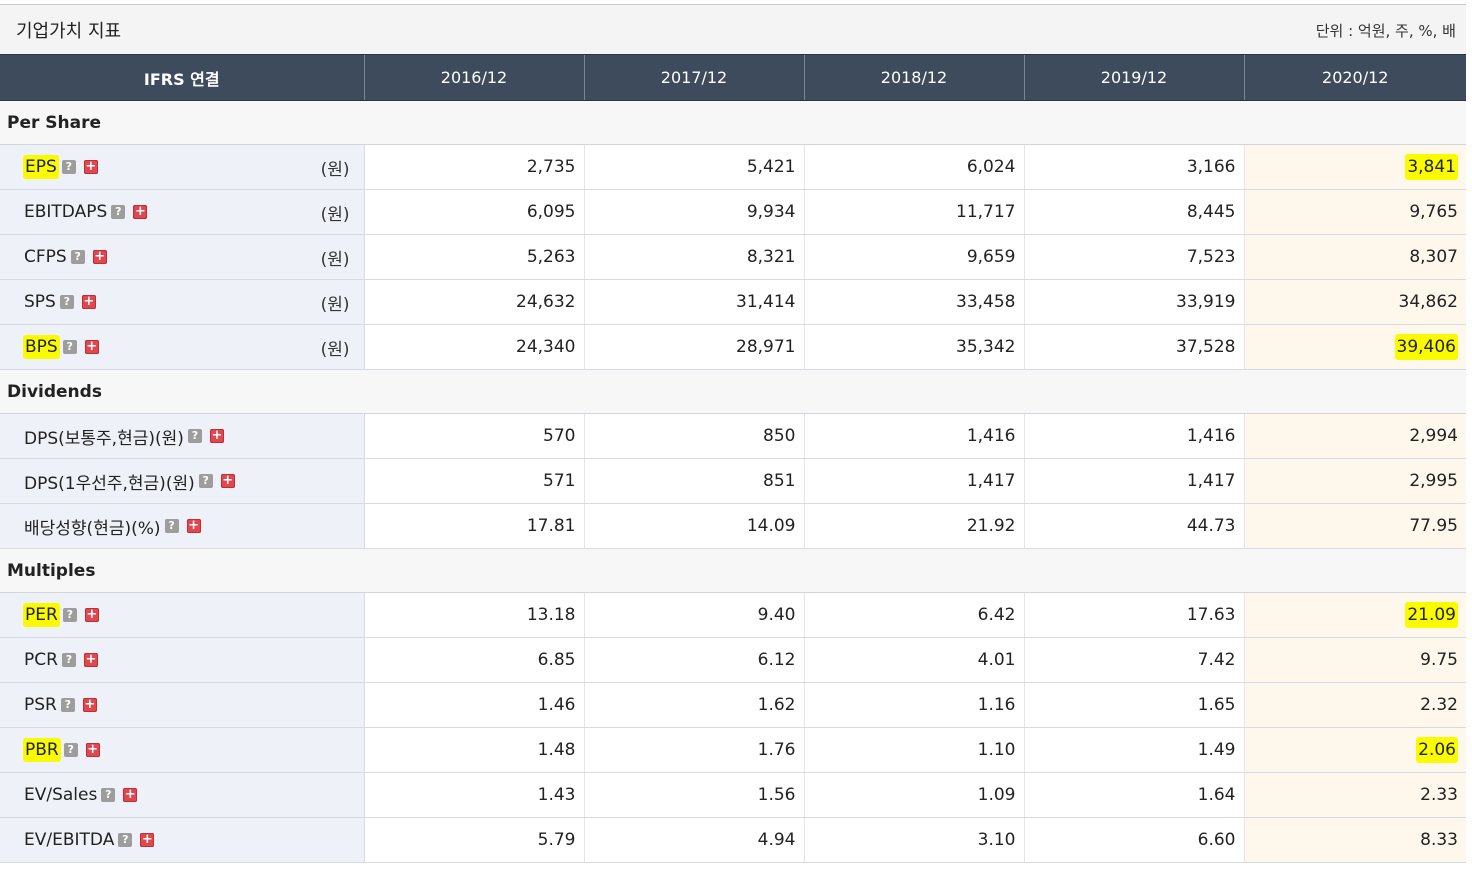  Describe the element at coordinates (69, 840) in the screenshot. I see `row-label: EV/EBITDA` at that location.